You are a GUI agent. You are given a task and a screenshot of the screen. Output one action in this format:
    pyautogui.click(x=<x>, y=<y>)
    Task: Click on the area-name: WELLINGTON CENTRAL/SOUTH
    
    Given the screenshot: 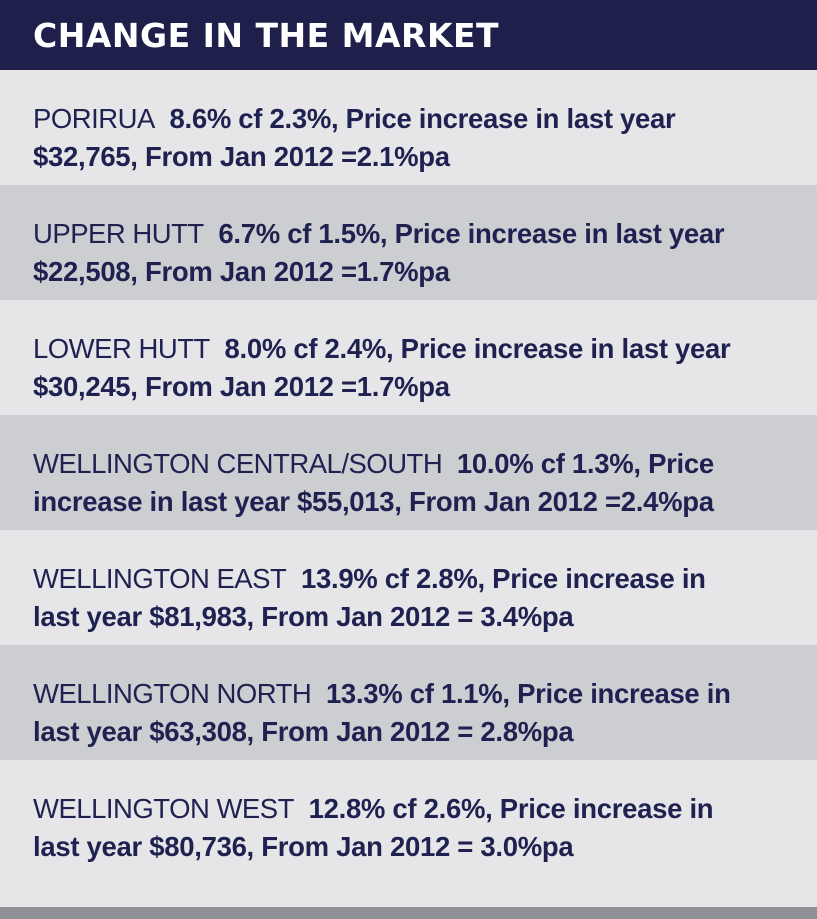 What is the action you would take?
    pyautogui.click(x=238, y=463)
    